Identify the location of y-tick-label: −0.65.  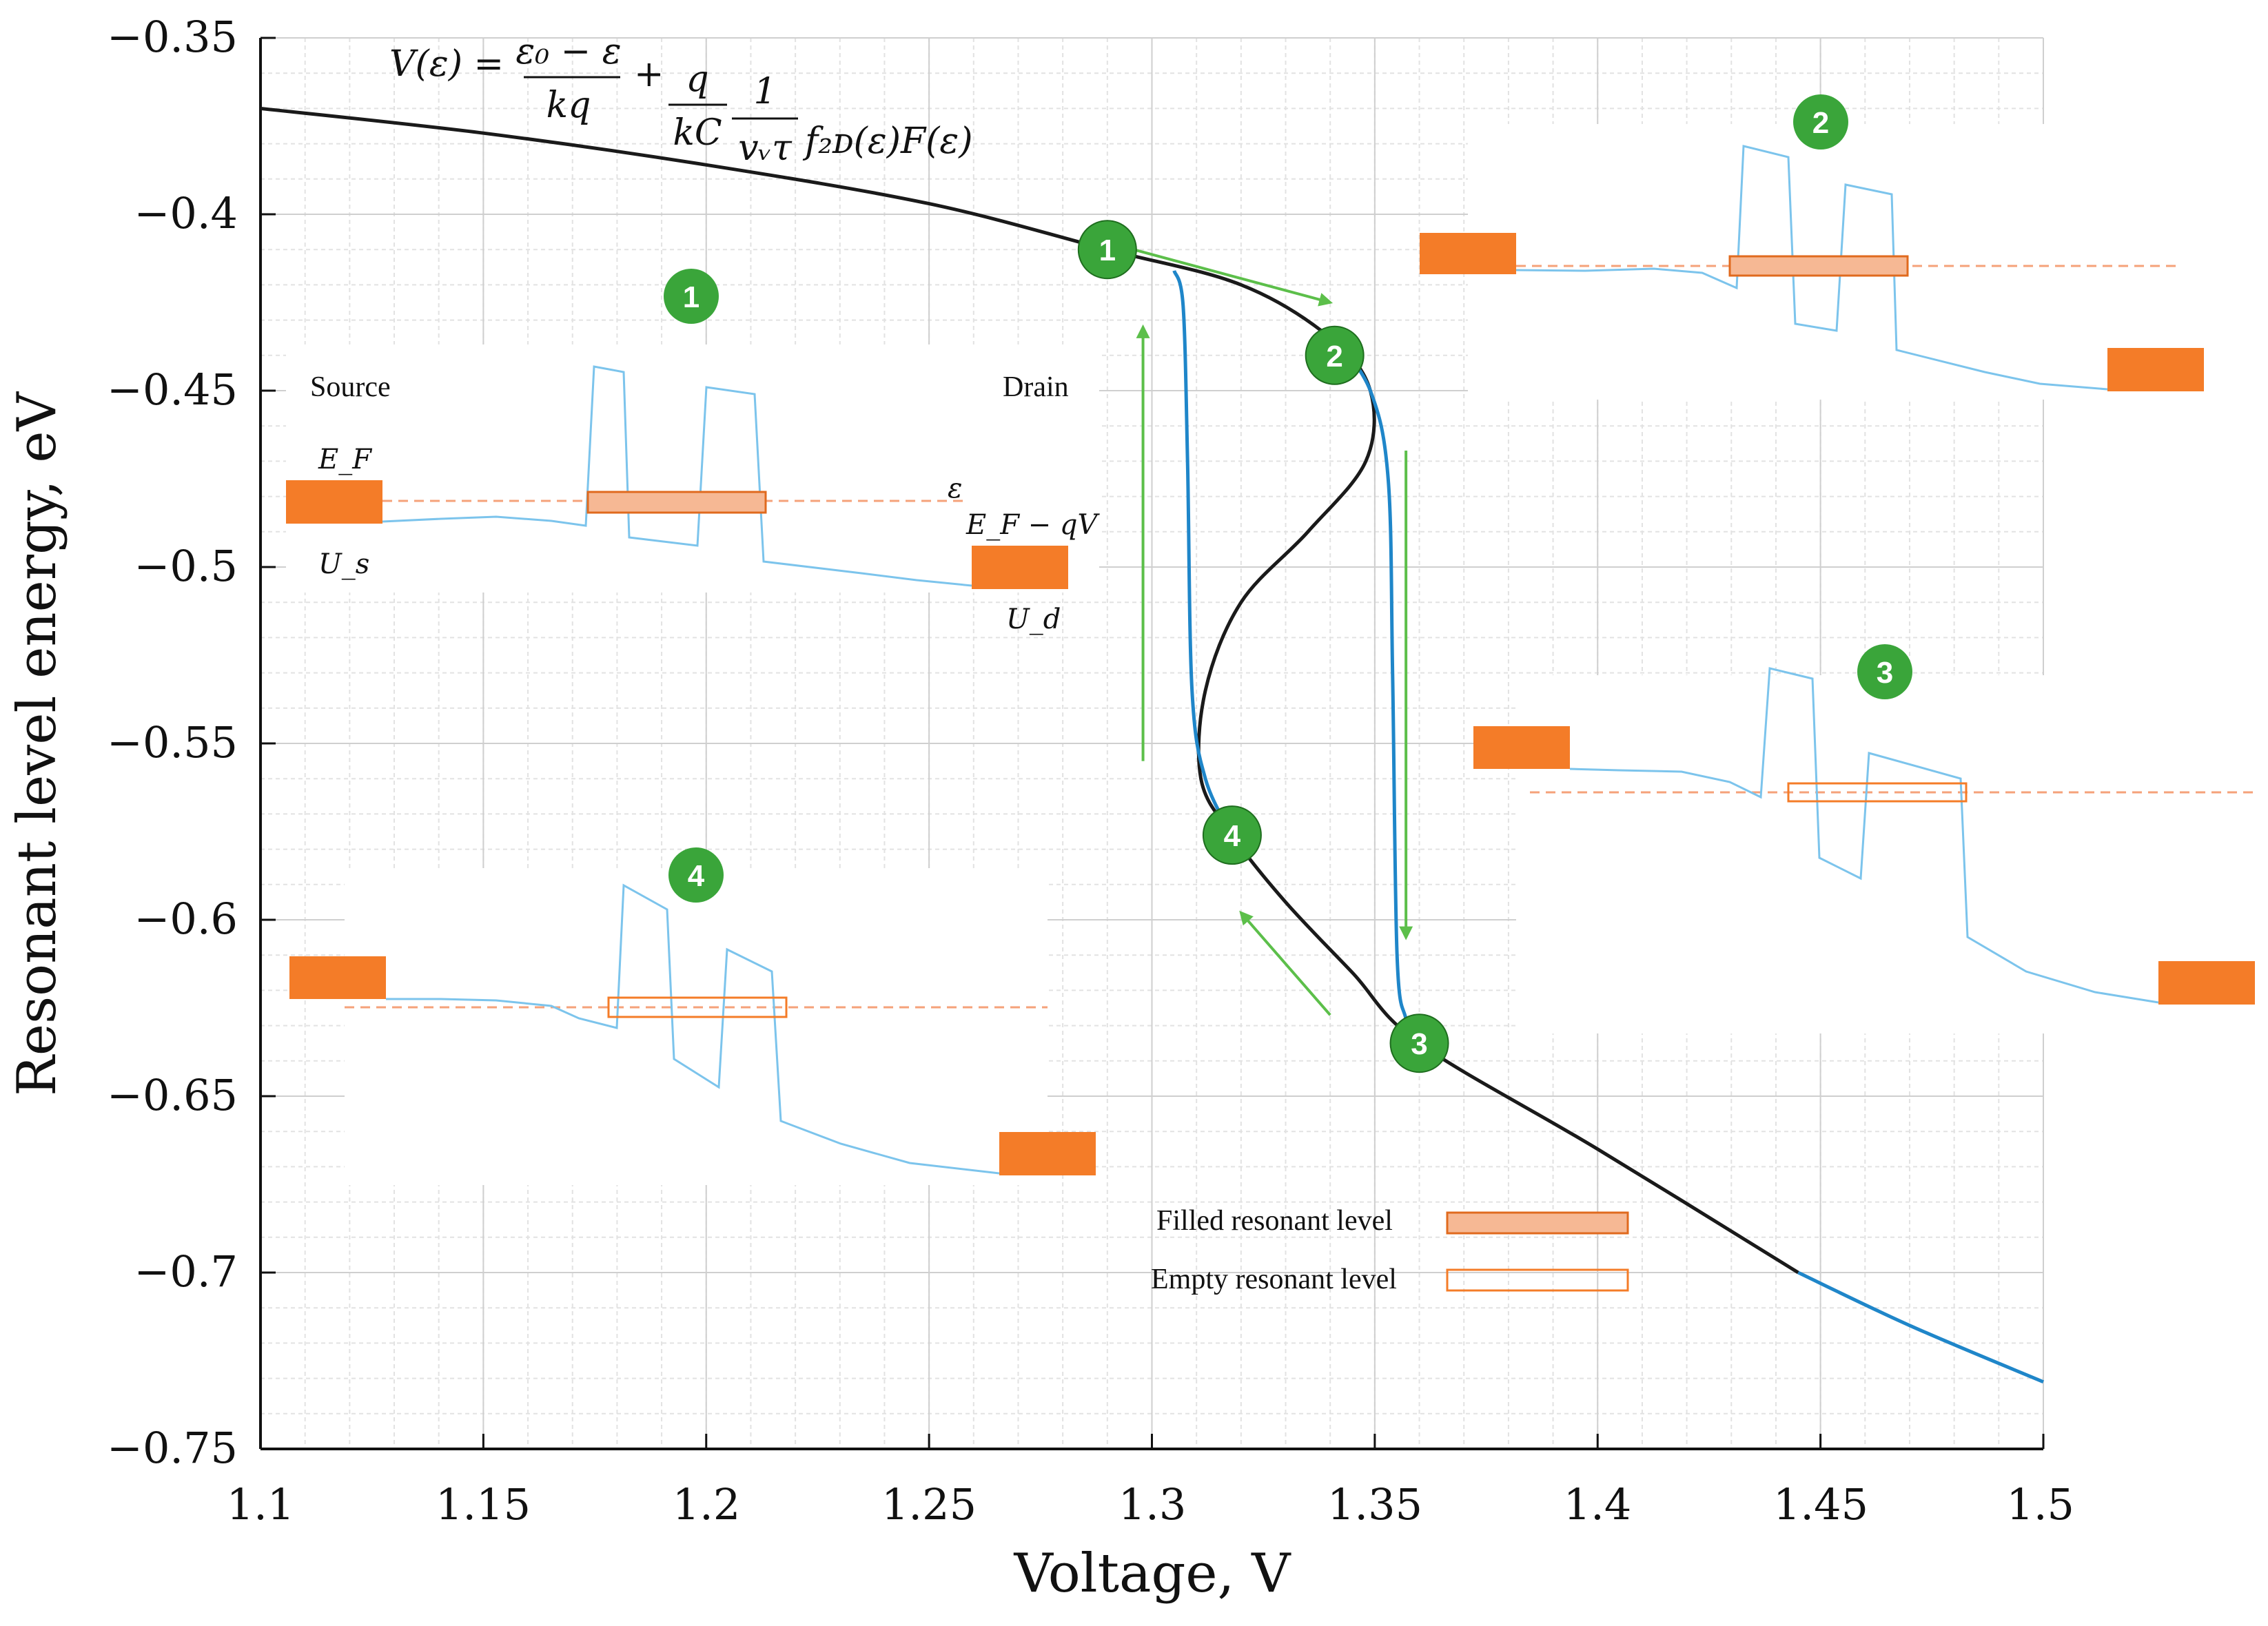
(172, 1095).